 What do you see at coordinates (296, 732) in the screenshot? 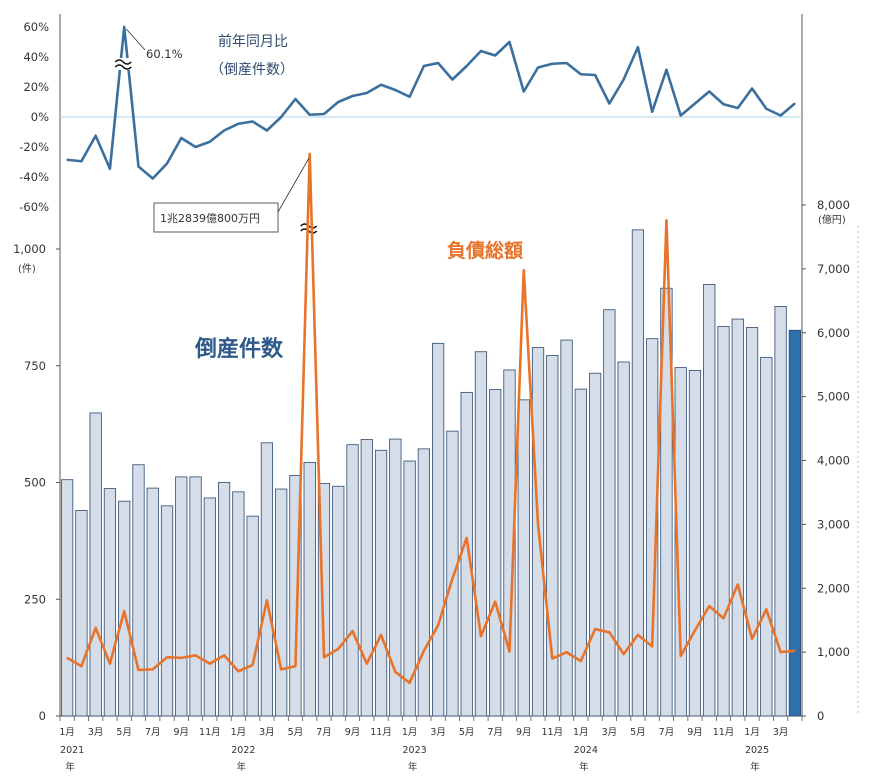
I see `x-month-label: 5月` at bounding box center [296, 732].